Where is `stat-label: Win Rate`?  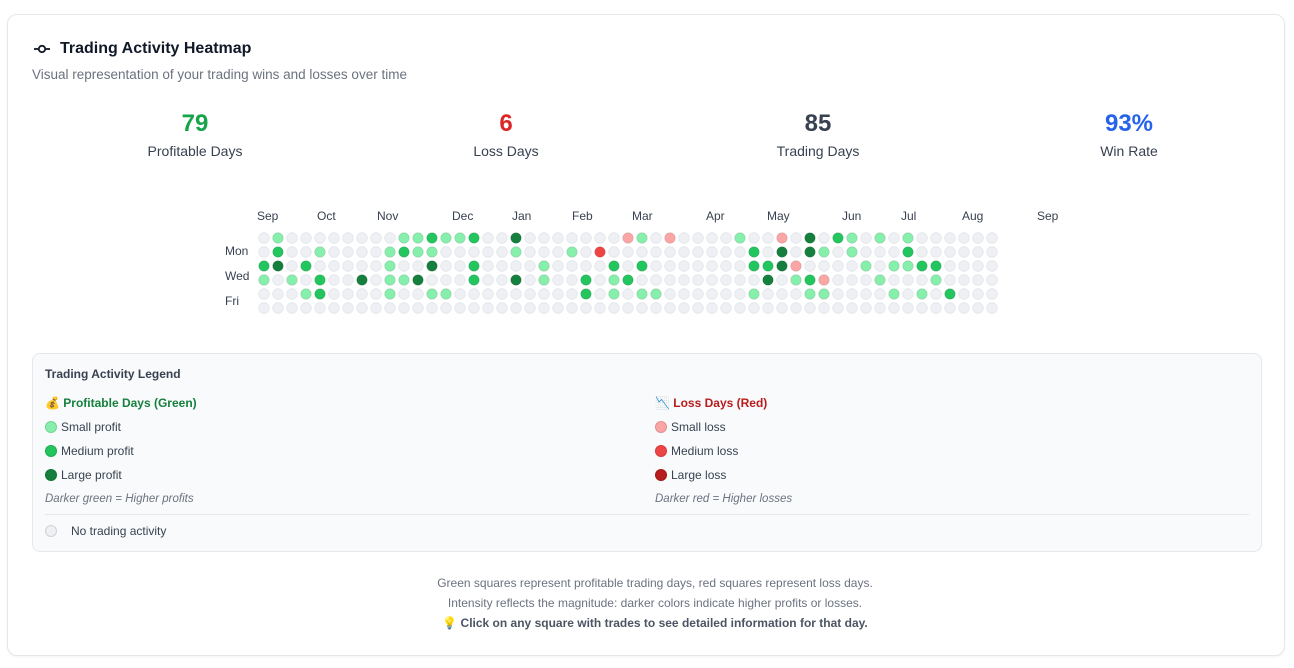 stat-label: Win Rate is located at coordinates (1129, 151).